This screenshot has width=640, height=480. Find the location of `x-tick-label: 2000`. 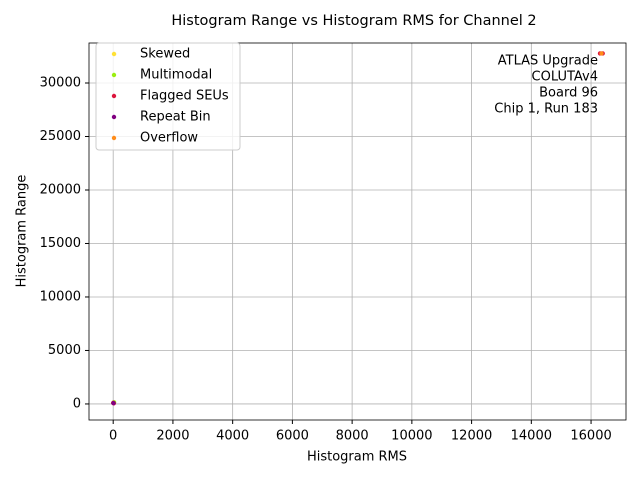

x-tick-label: 2000 is located at coordinates (172, 436).